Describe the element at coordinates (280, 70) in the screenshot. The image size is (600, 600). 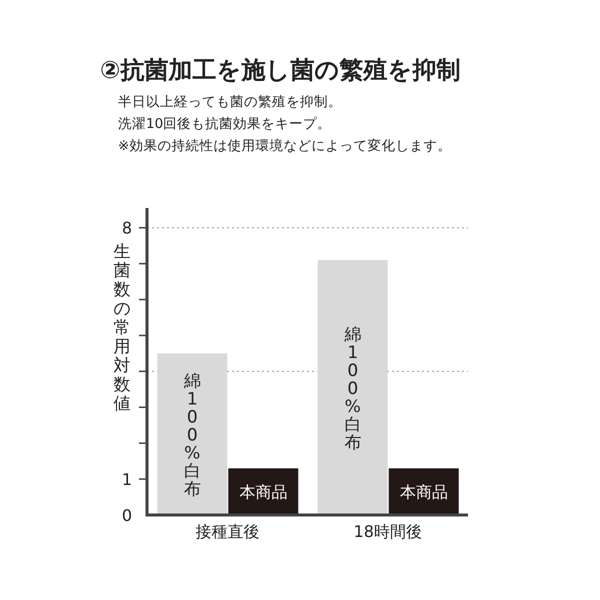
I see `chart-title: ②抗菌加工を施し菌の繁殖を抑制` at that location.